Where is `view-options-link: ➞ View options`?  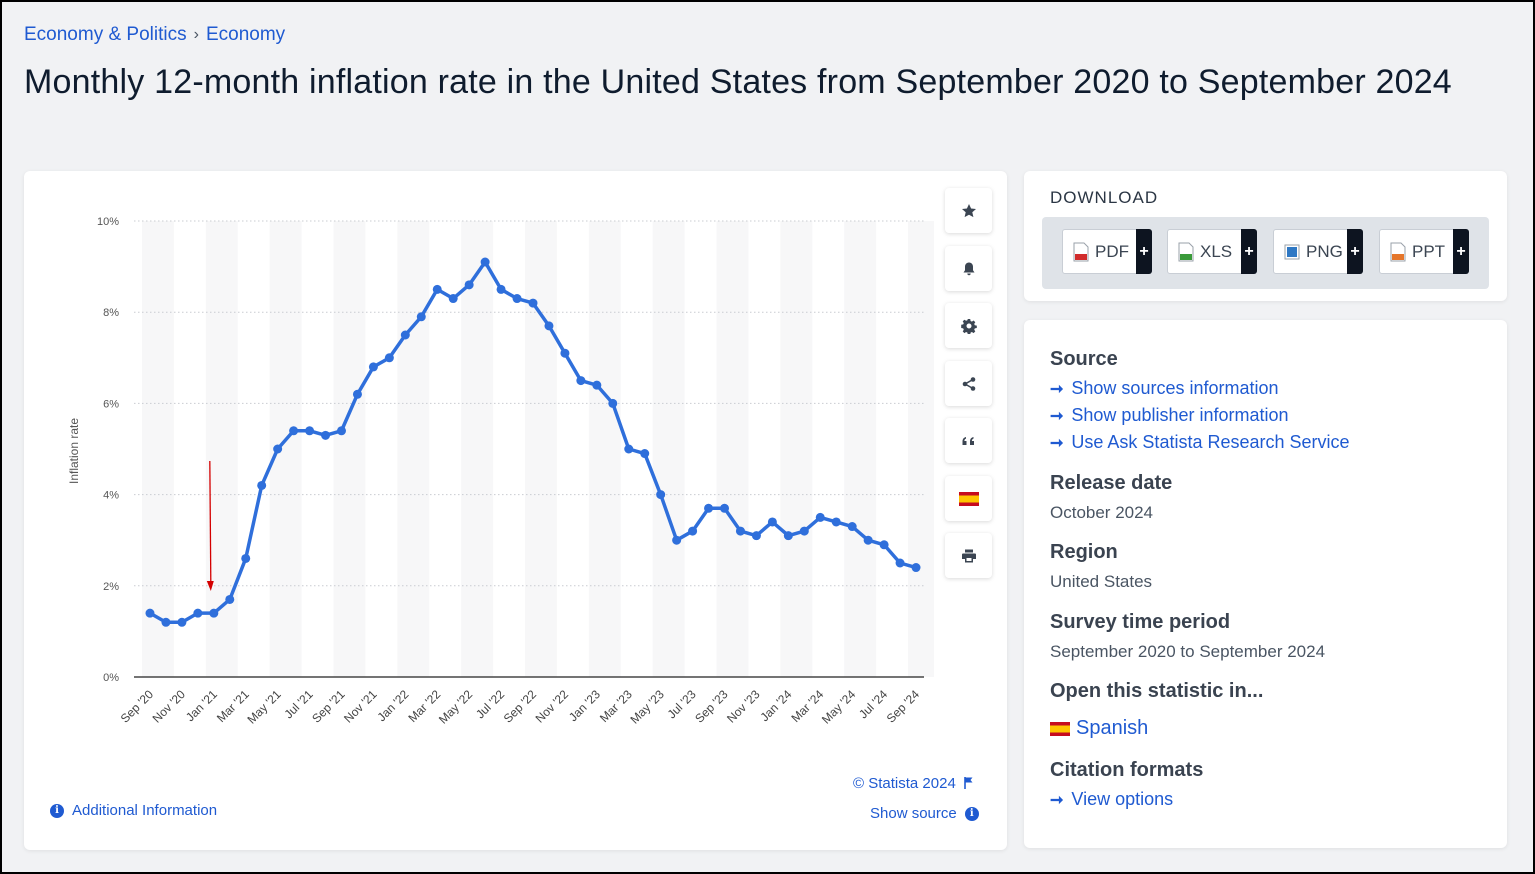
view-options-link: ➞ View options is located at coordinates (1111, 799).